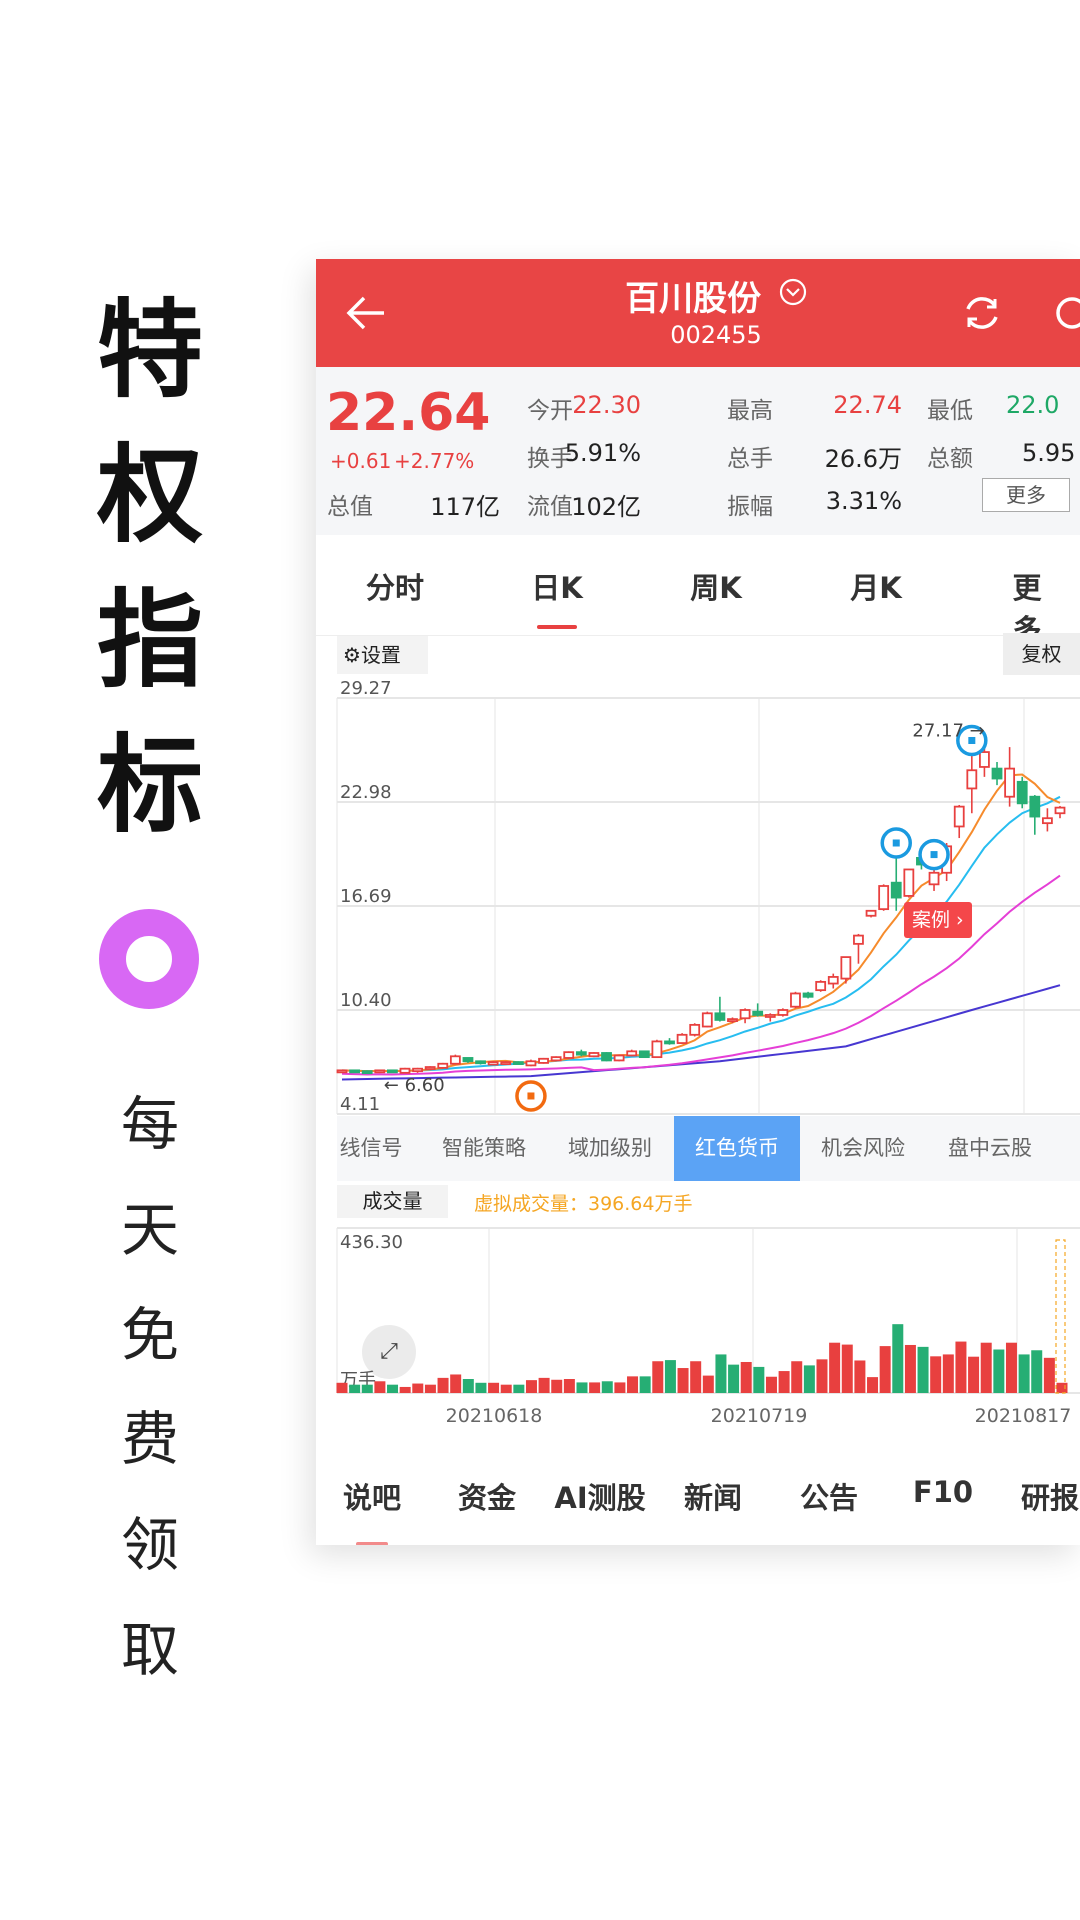 The width and height of the screenshot is (1080, 1920). I want to click on bottom-tab-talk: 说吧, so click(372, 1498).